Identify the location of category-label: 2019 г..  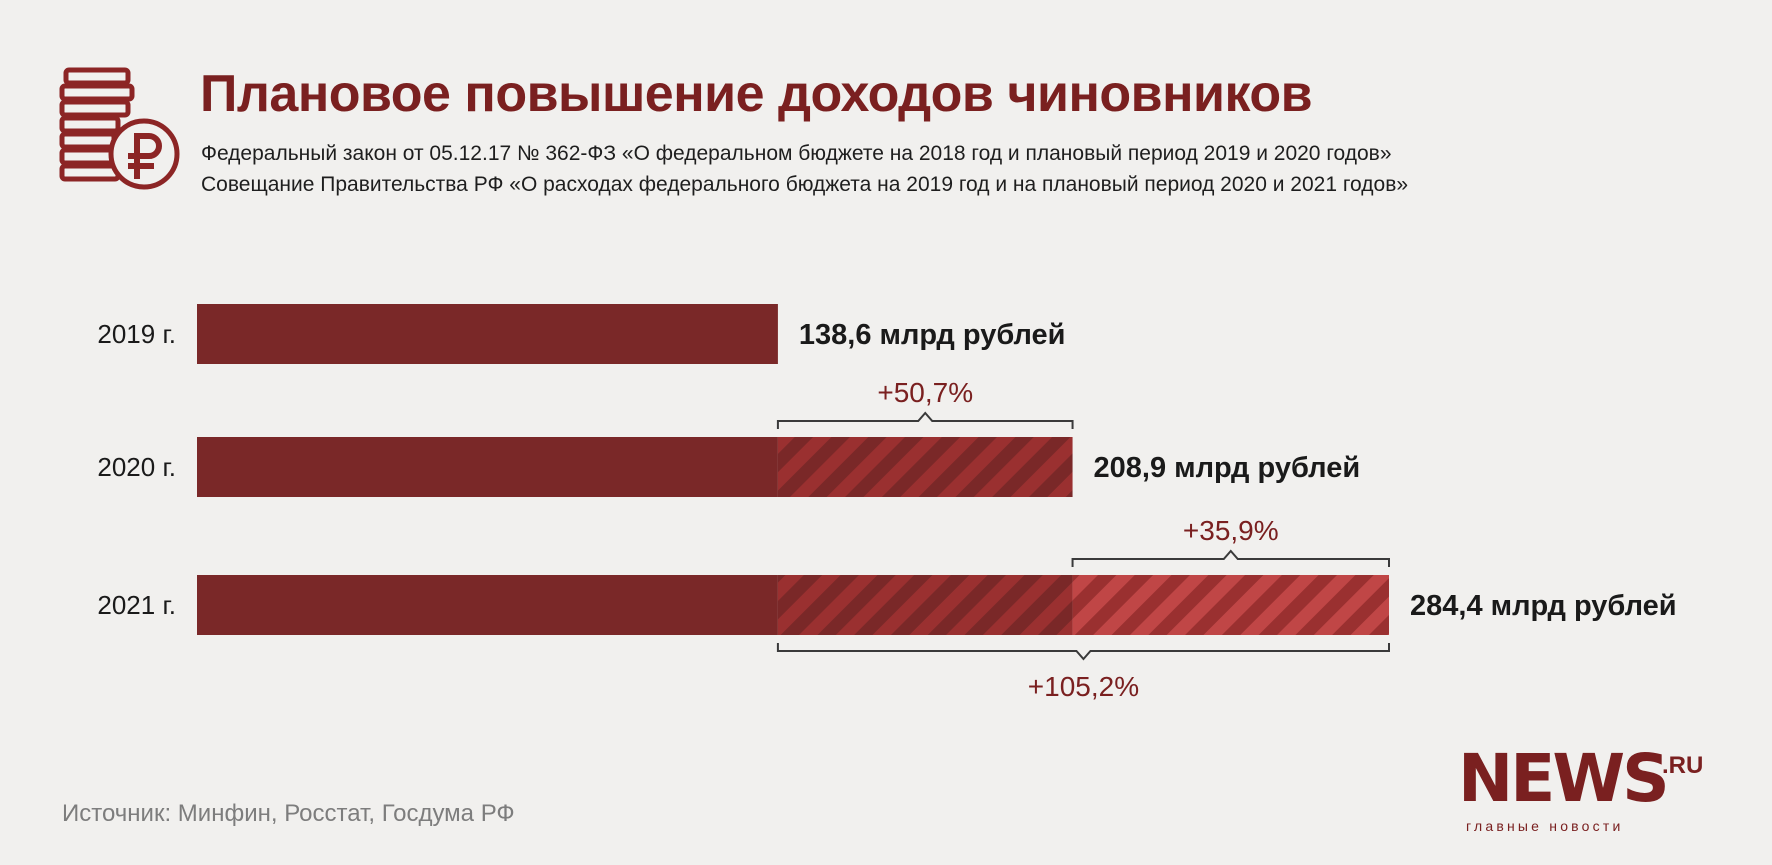
(136, 334).